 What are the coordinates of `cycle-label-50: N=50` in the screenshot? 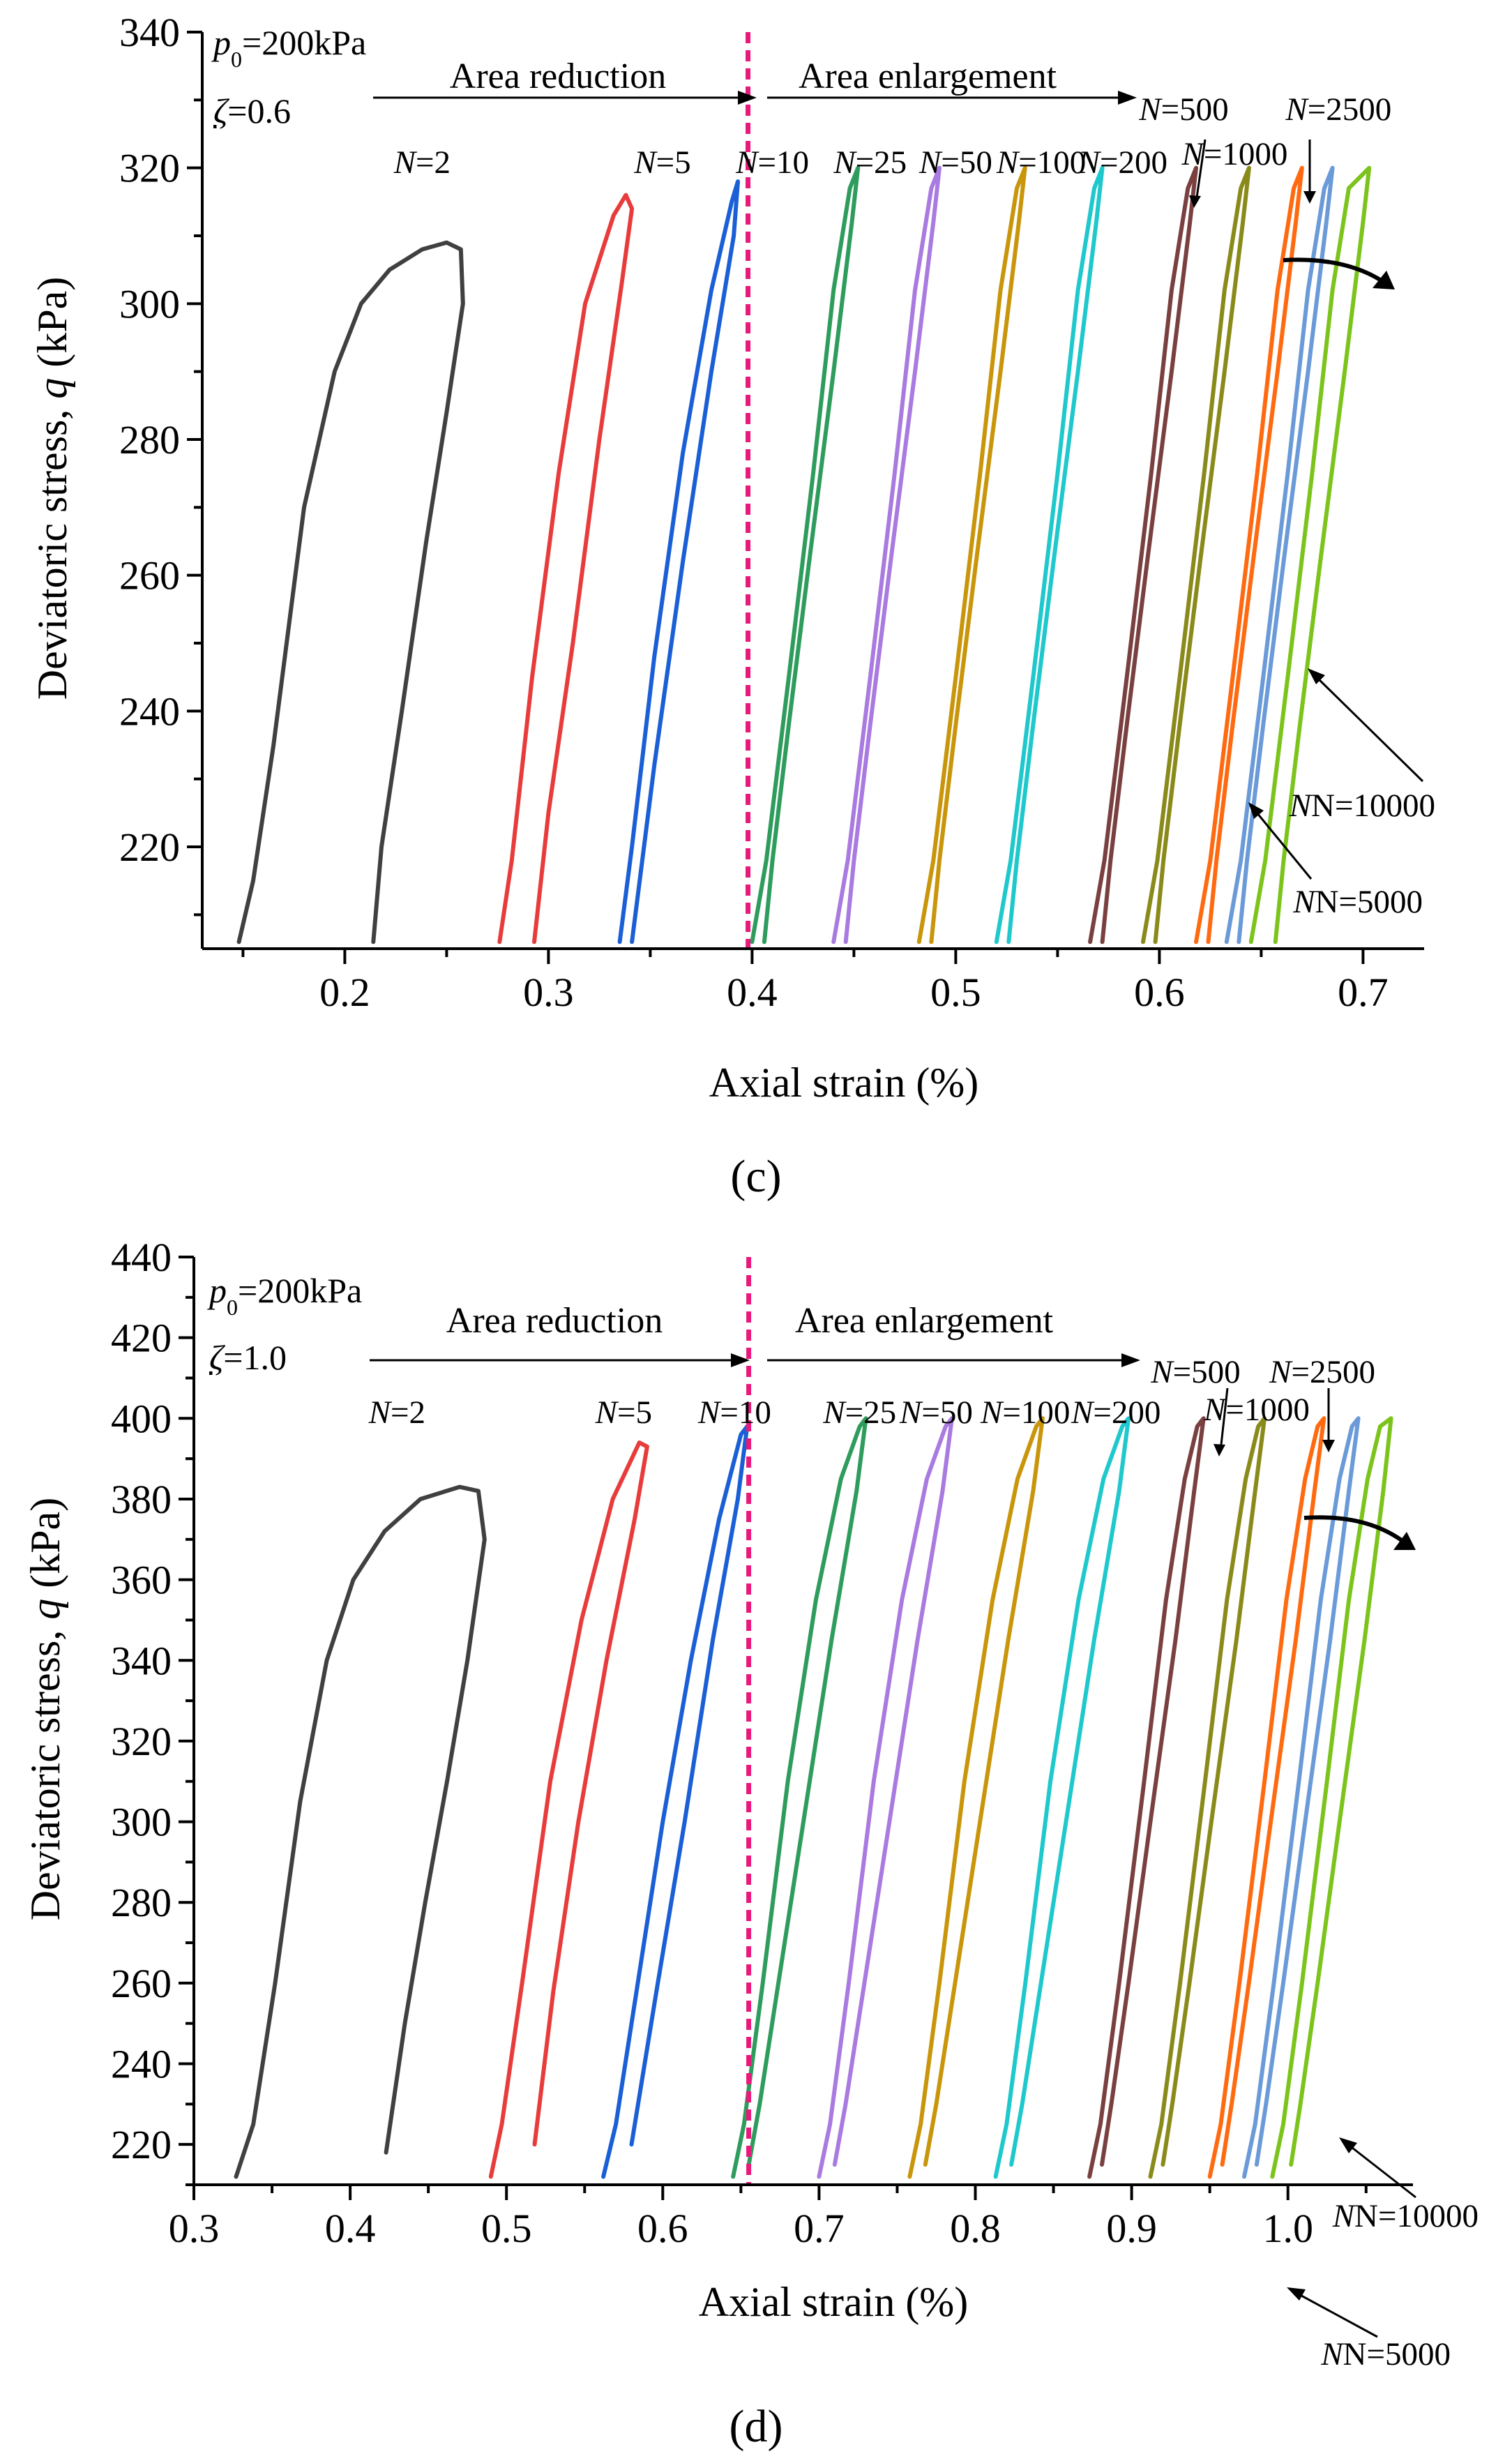 It's located at (955, 163).